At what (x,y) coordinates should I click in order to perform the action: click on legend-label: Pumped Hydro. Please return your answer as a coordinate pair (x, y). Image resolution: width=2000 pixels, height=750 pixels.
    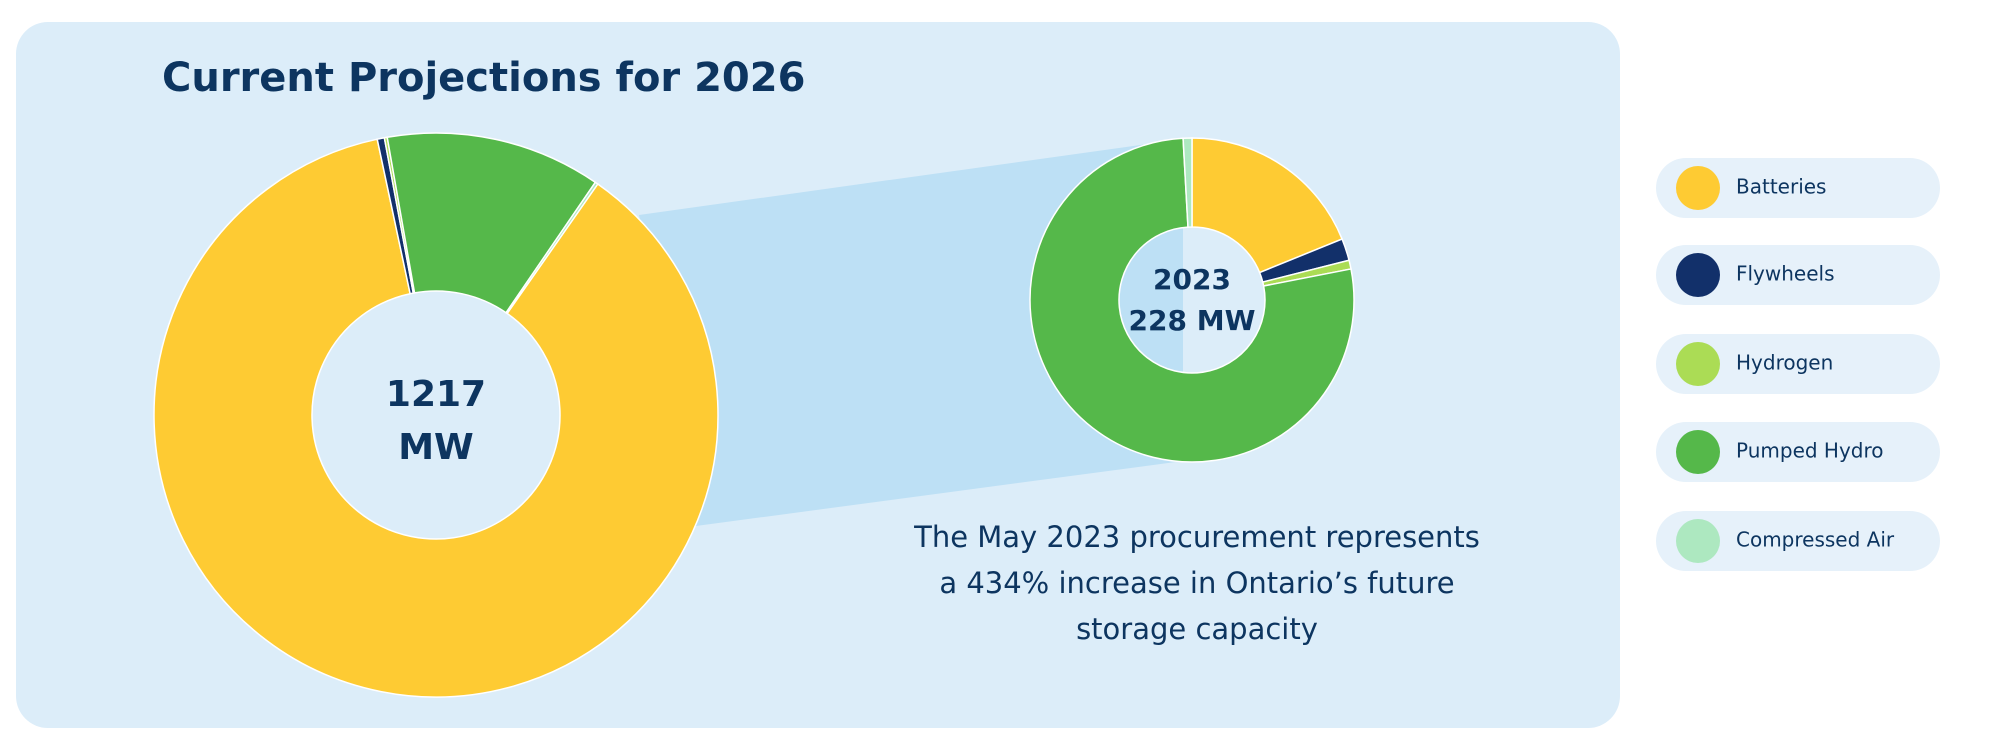
    Looking at the image, I should click on (1810, 451).